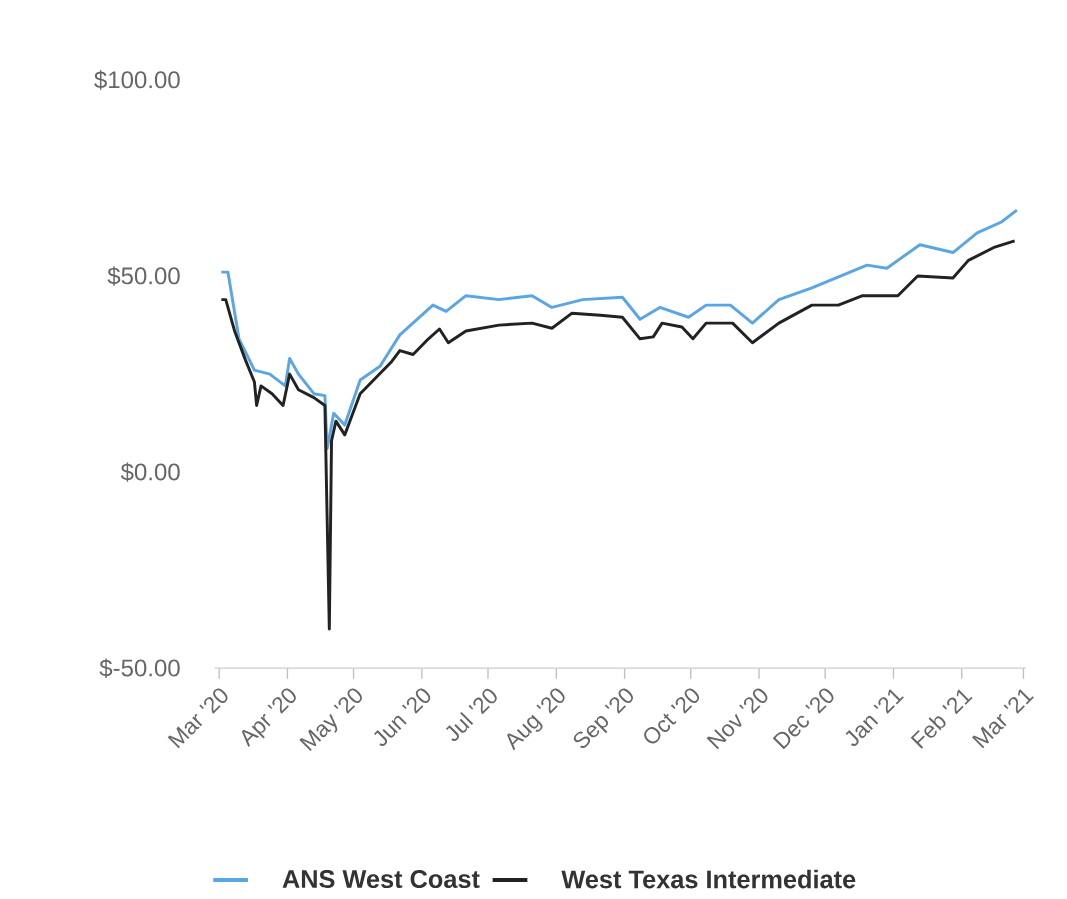 This screenshot has width=1067, height=899. I want to click on legend-label: ANS West Coast, so click(381, 879).